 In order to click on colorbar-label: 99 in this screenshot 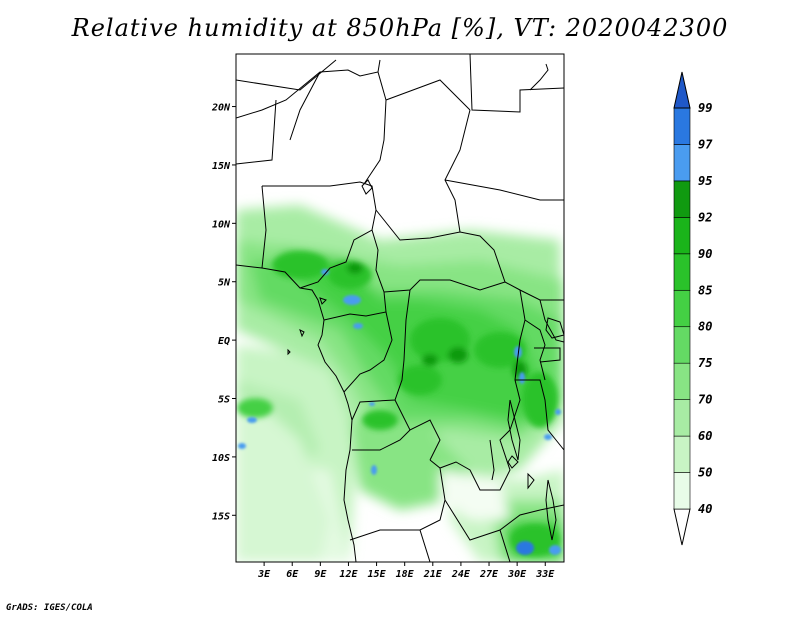, I will do `click(705, 108)`.